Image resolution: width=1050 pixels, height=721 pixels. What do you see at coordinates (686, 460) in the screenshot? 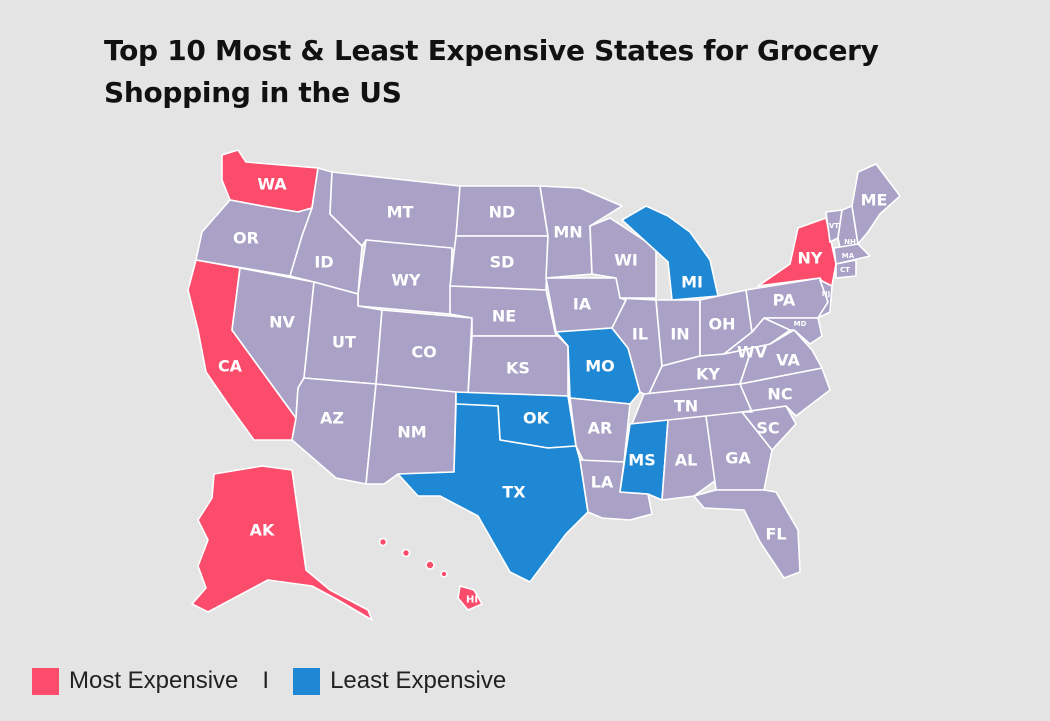
I see `label-al: AL` at bounding box center [686, 460].